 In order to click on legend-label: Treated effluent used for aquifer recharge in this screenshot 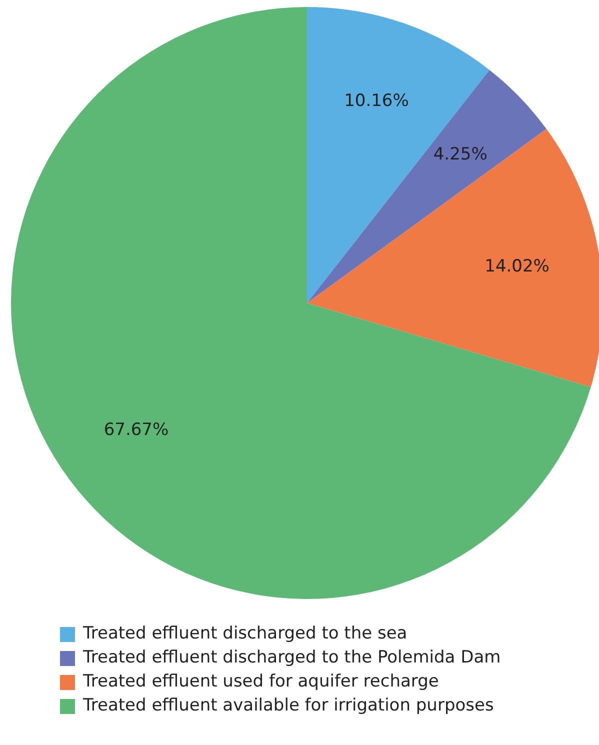, I will do `click(260, 682)`.